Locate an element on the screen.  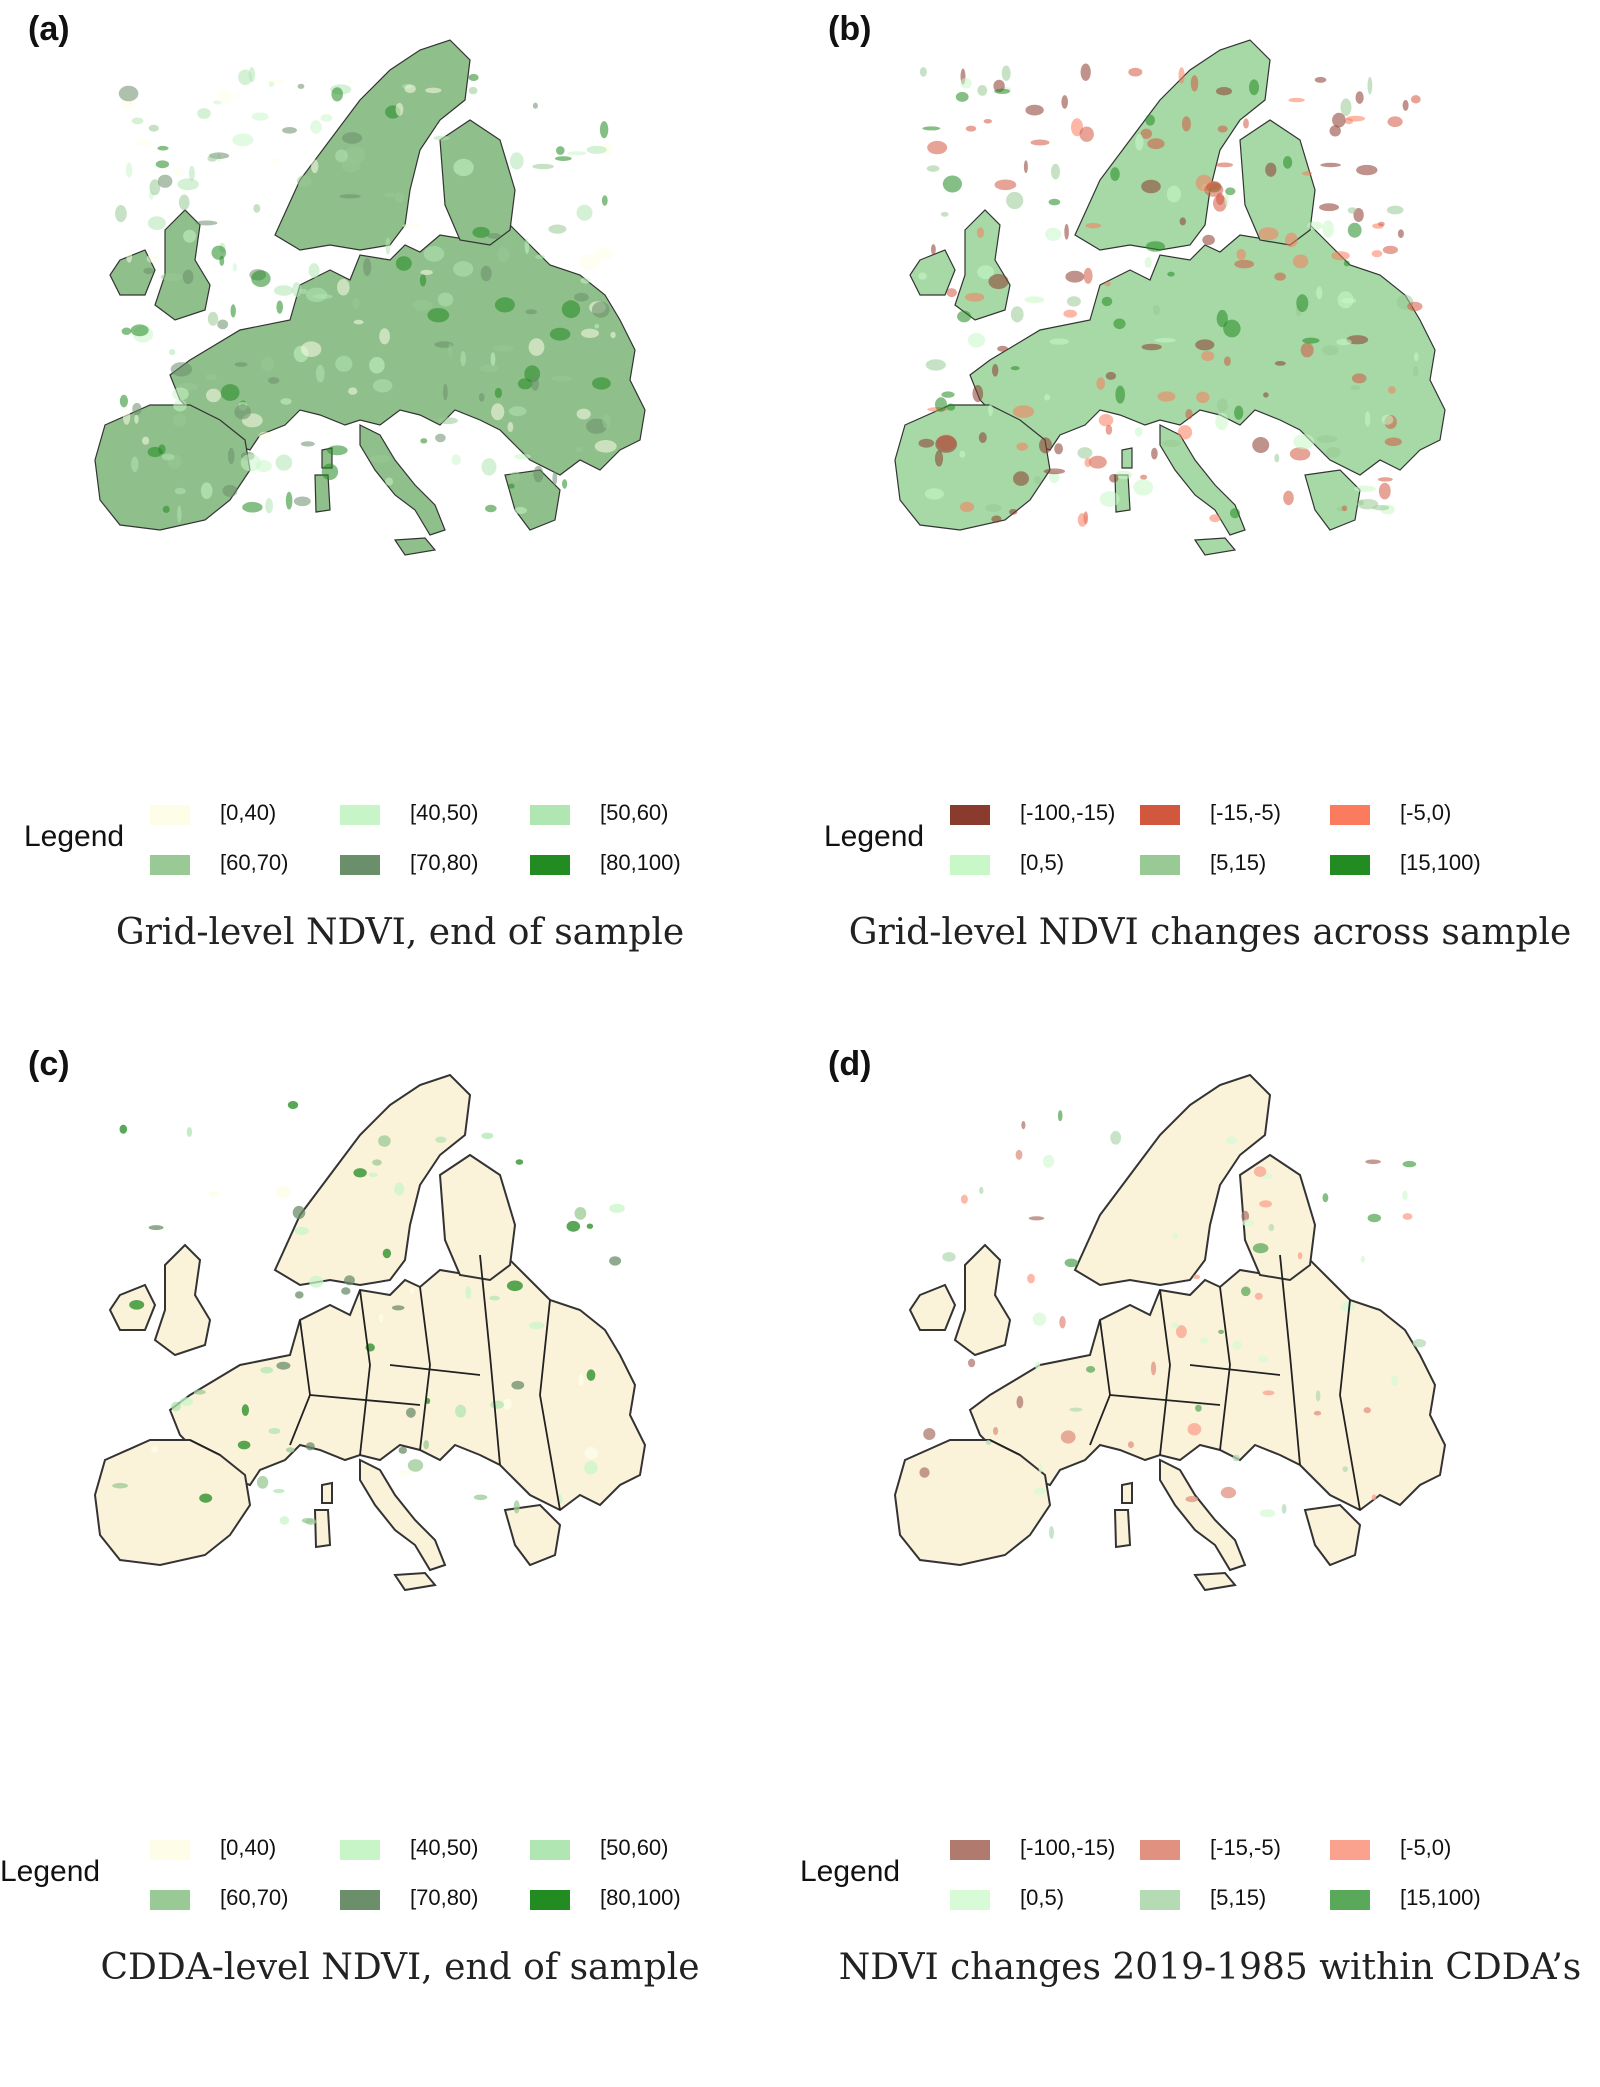
legend-label: [-5,0) is located at coordinates (1426, 1847).